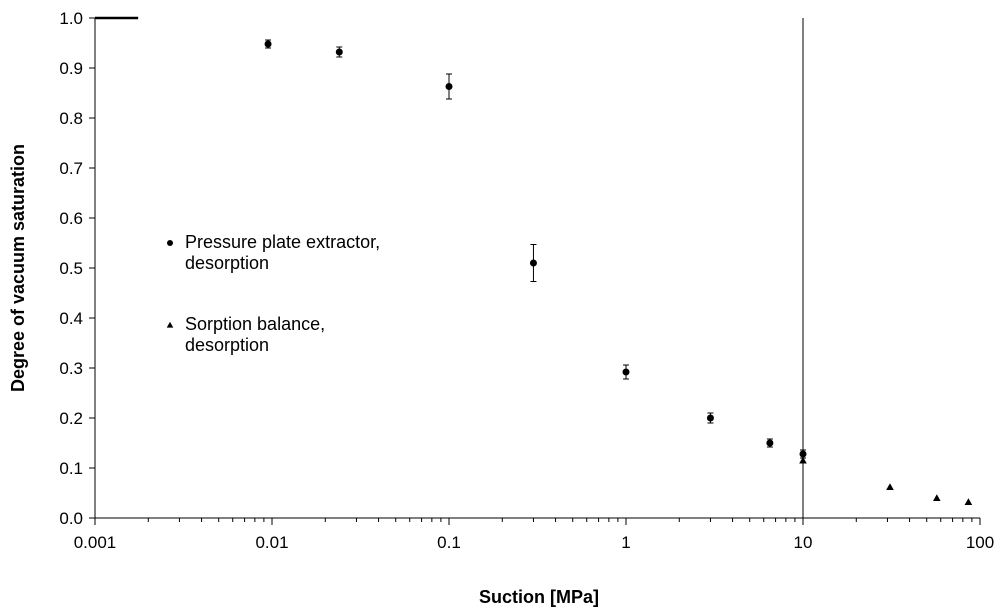  I want to click on y-tick-label: 0.8, so click(71, 118).